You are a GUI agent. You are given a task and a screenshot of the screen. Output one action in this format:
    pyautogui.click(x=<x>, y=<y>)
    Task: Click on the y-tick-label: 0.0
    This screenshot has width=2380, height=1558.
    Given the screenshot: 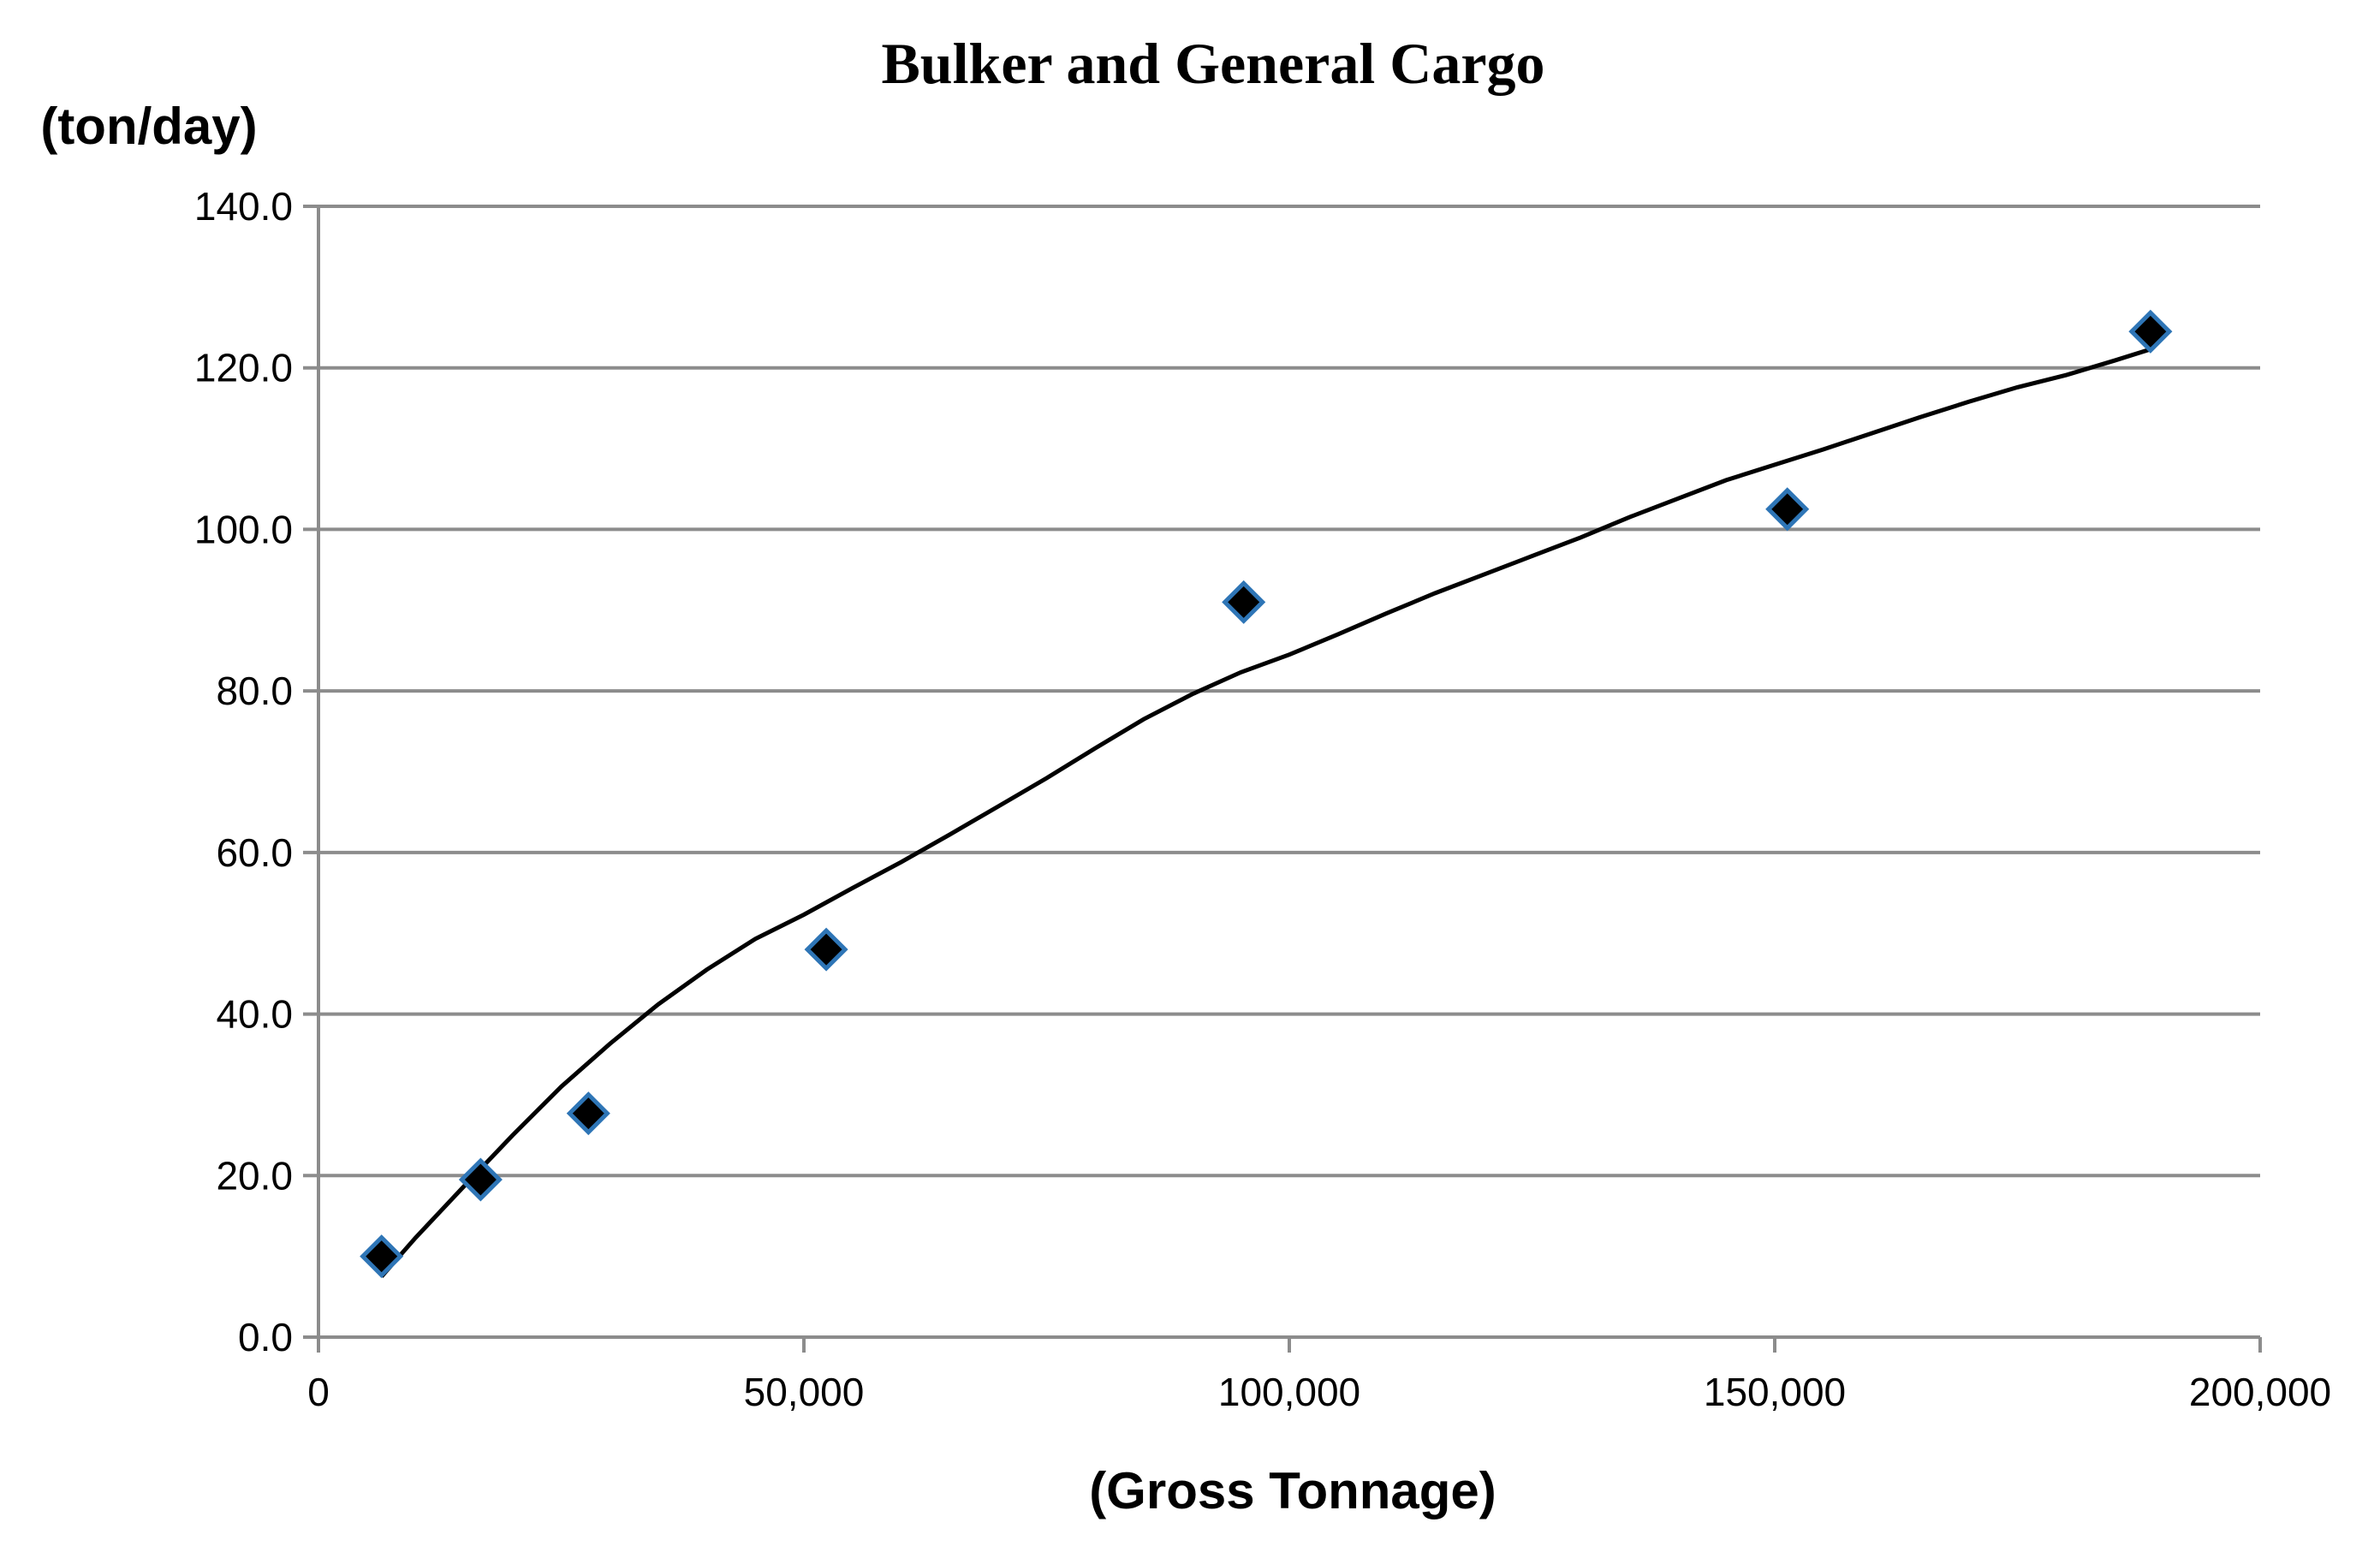 What is the action you would take?
    pyautogui.click(x=265, y=1337)
    